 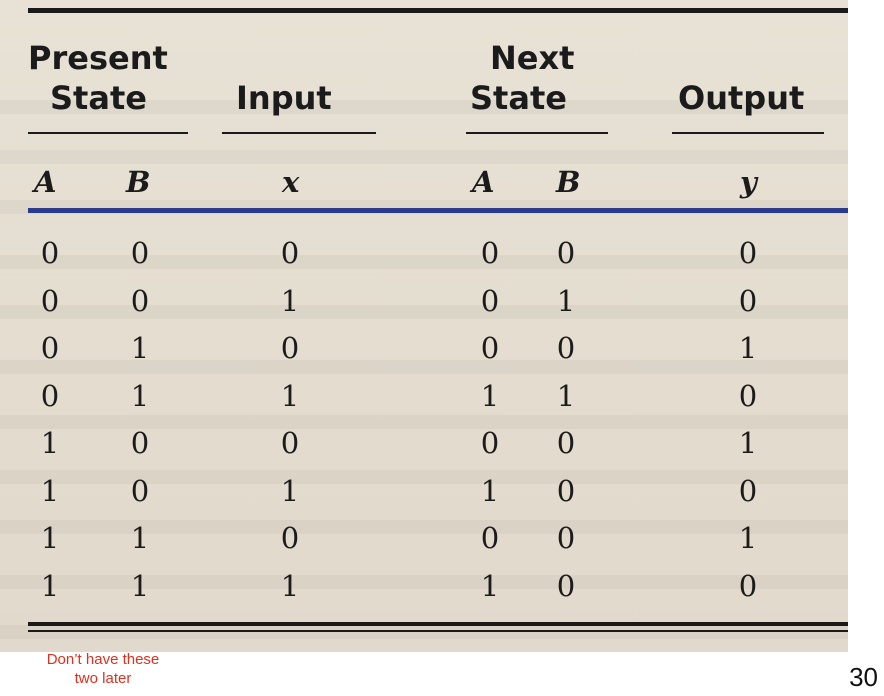 I want to click on subheader-present-b: B, so click(x=138, y=182).